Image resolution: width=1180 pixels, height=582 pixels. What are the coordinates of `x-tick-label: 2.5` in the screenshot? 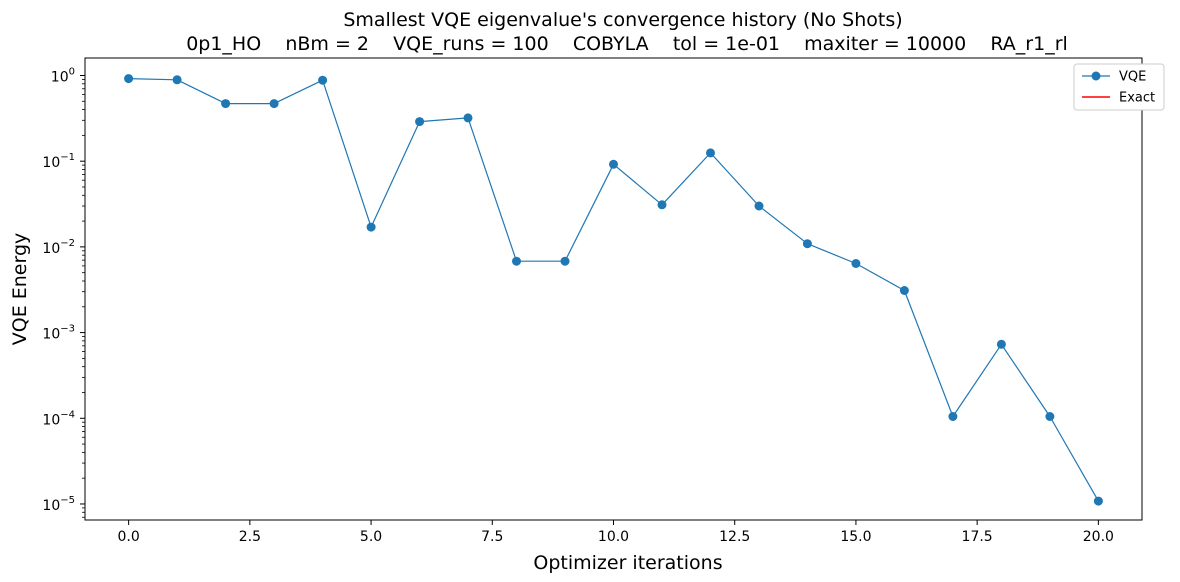 It's located at (250, 537).